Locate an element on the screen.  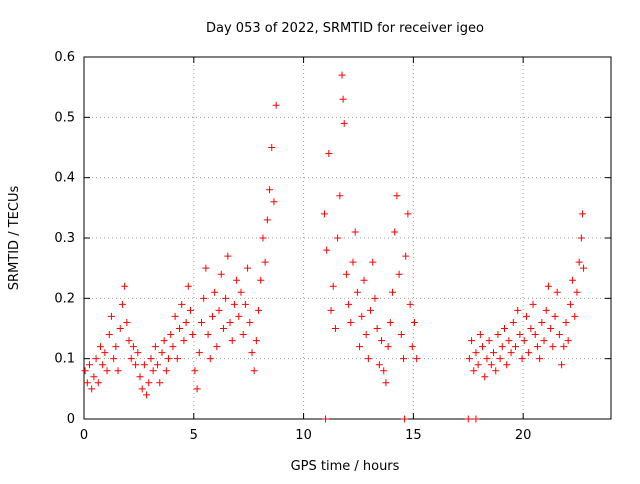
y-tick-label: 0.3 is located at coordinates (64, 238).